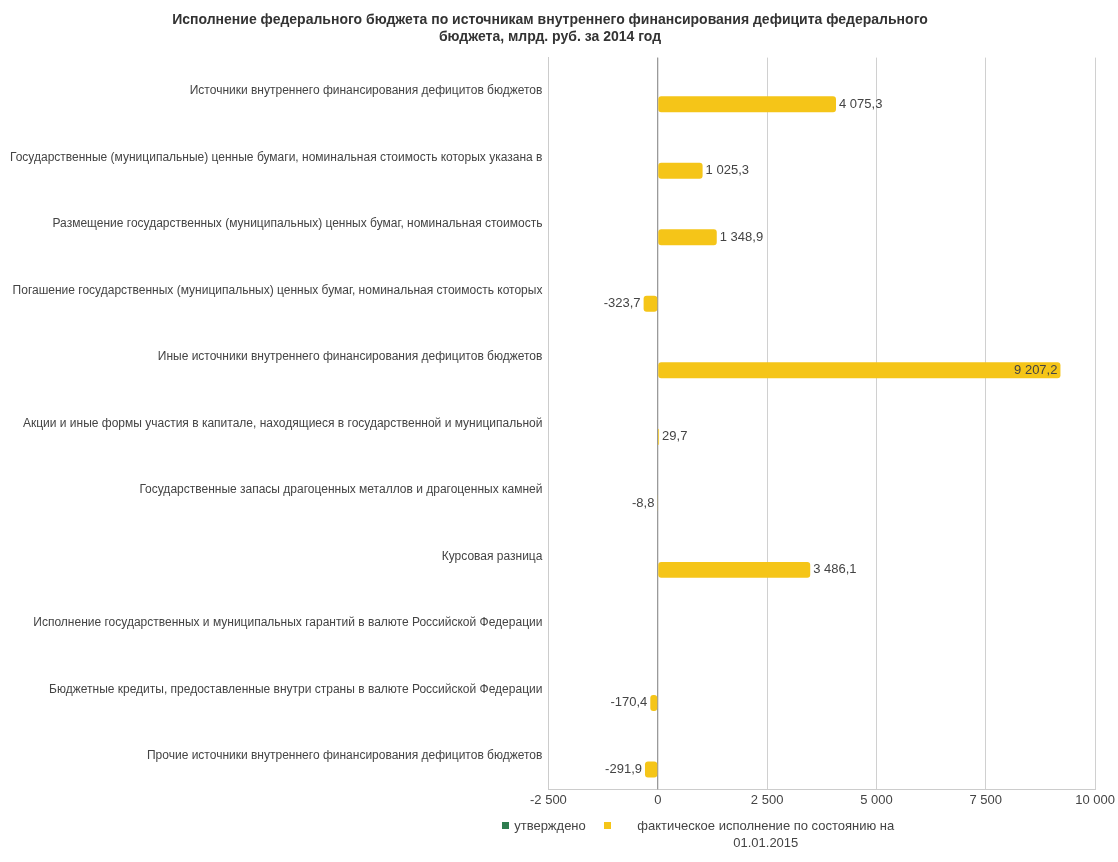  What do you see at coordinates (1095, 799) in the screenshot?
I see `x-tick-label: 10 000` at bounding box center [1095, 799].